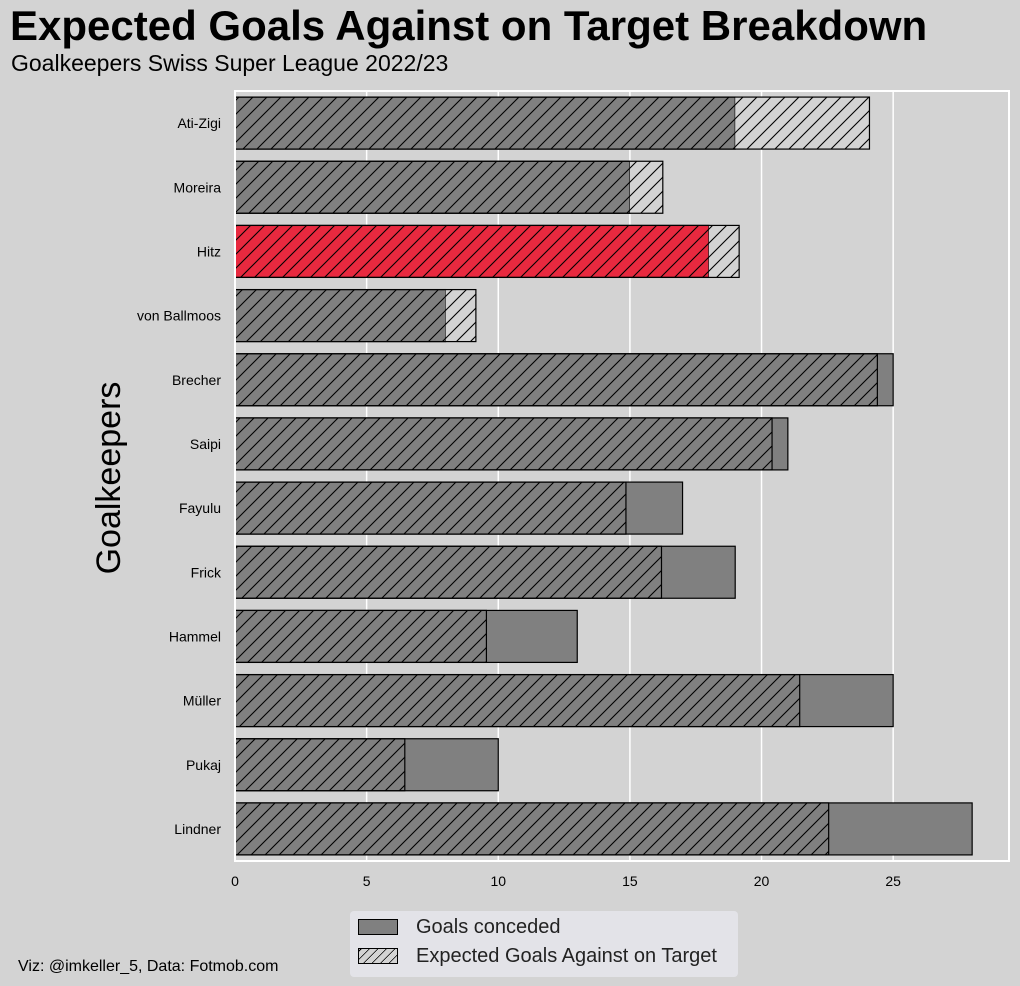  I want to click on y-tick-label: Hitz, so click(209, 251).